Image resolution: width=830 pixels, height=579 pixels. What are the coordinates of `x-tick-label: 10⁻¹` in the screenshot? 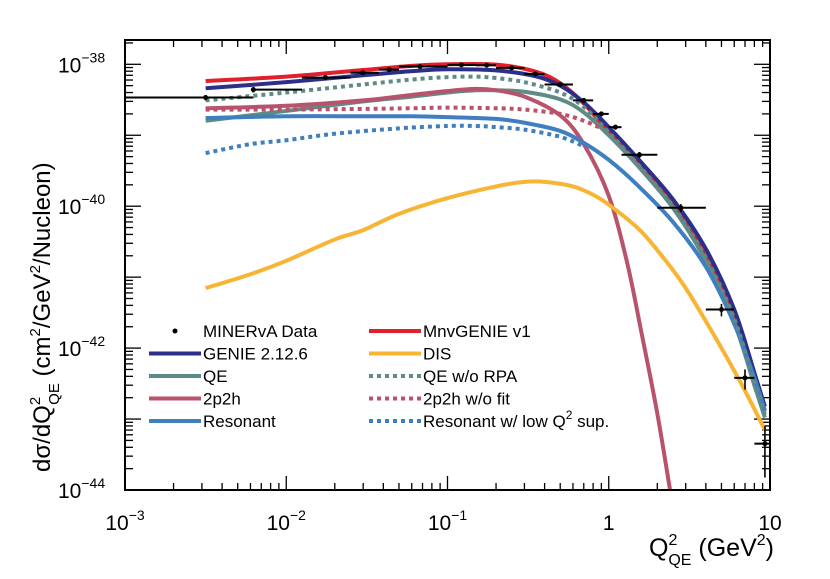 It's located at (448, 521).